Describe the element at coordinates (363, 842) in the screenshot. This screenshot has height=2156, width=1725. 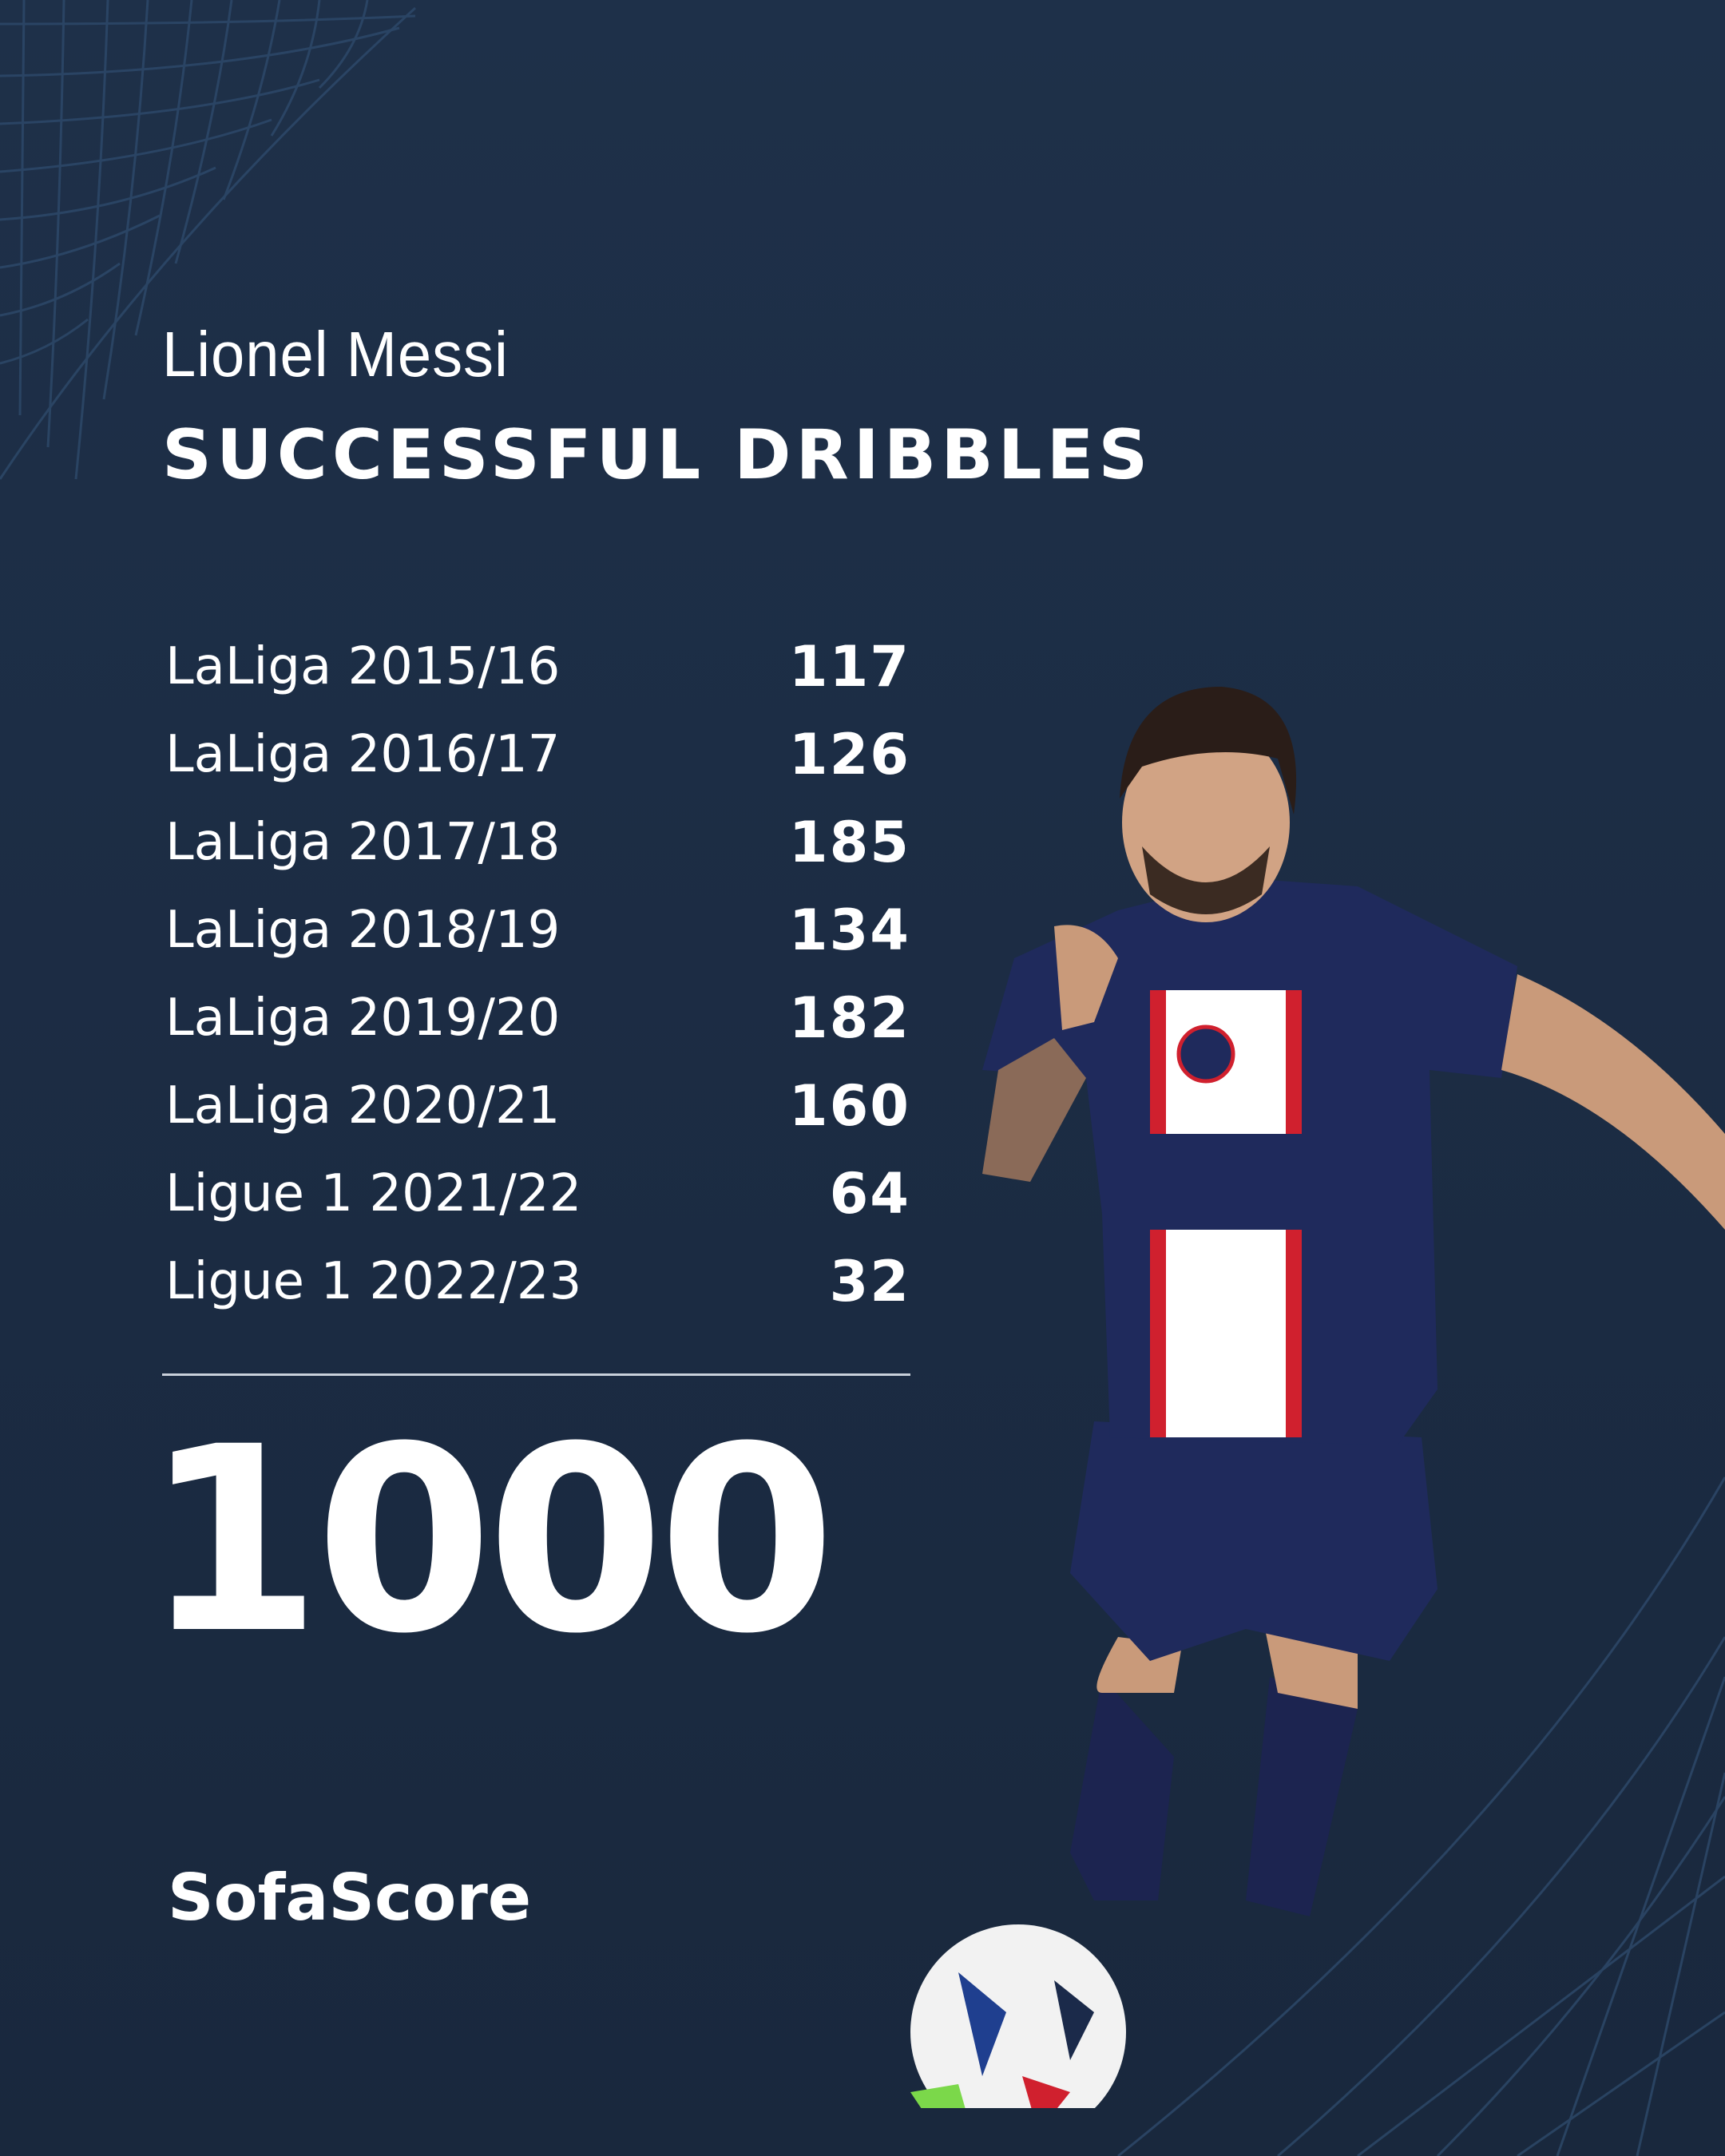
I see `season-label: LaLiga 2017/18` at that location.